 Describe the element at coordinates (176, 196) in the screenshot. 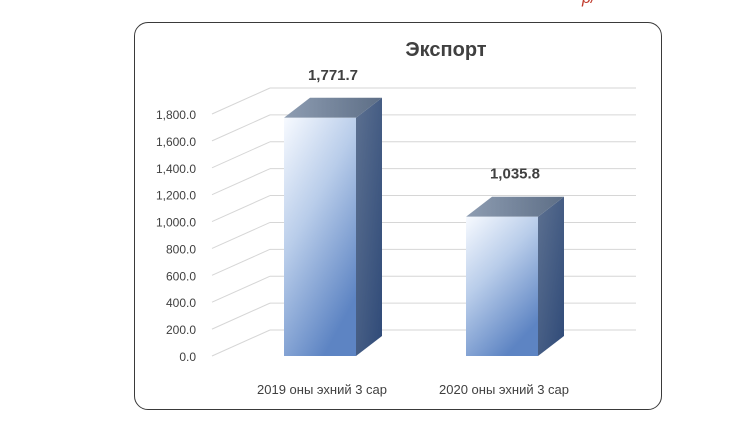

I see `y-tick-label: 1,200.0` at that location.